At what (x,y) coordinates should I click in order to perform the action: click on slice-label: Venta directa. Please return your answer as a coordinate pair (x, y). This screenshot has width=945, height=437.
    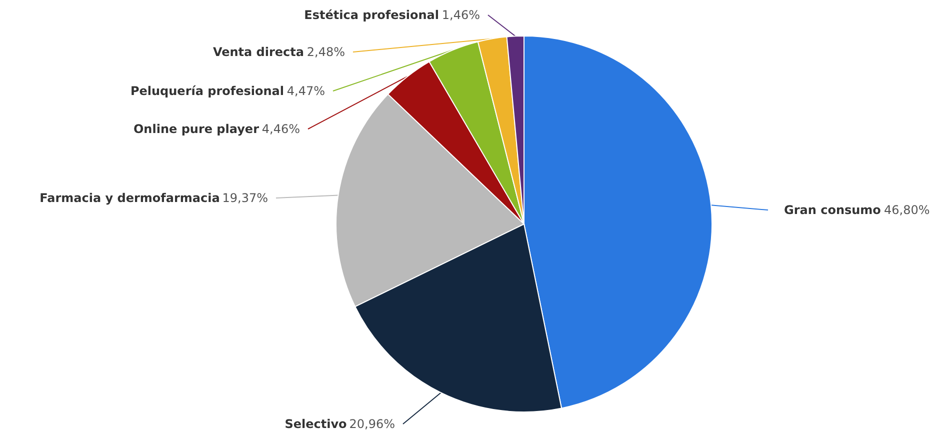
    Looking at the image, I should click on (258, 52).